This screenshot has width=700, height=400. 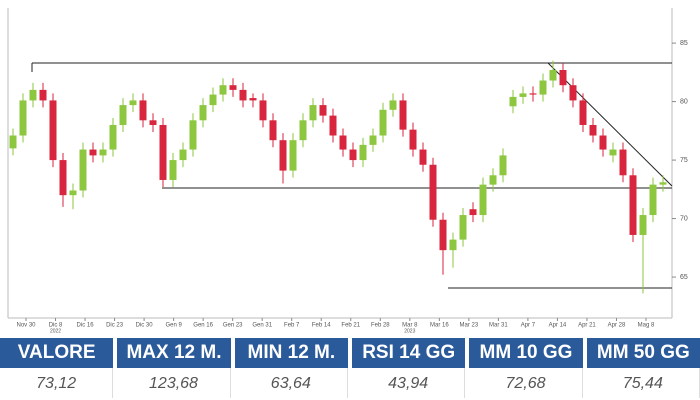 I want to click on y-tick-label: 85, so click(x=684, y=43).